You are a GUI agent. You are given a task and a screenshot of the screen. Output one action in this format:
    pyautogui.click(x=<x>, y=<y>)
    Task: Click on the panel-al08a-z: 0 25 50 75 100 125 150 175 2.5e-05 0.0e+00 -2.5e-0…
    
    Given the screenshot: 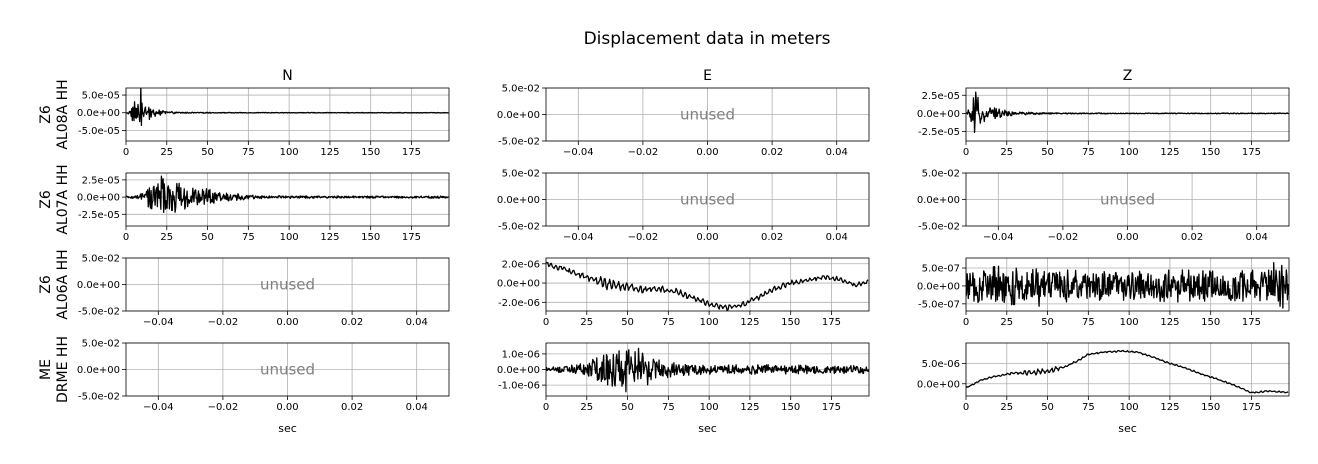 What is the action you would take?
    pyautogui.click(x=1103, y=122)
    